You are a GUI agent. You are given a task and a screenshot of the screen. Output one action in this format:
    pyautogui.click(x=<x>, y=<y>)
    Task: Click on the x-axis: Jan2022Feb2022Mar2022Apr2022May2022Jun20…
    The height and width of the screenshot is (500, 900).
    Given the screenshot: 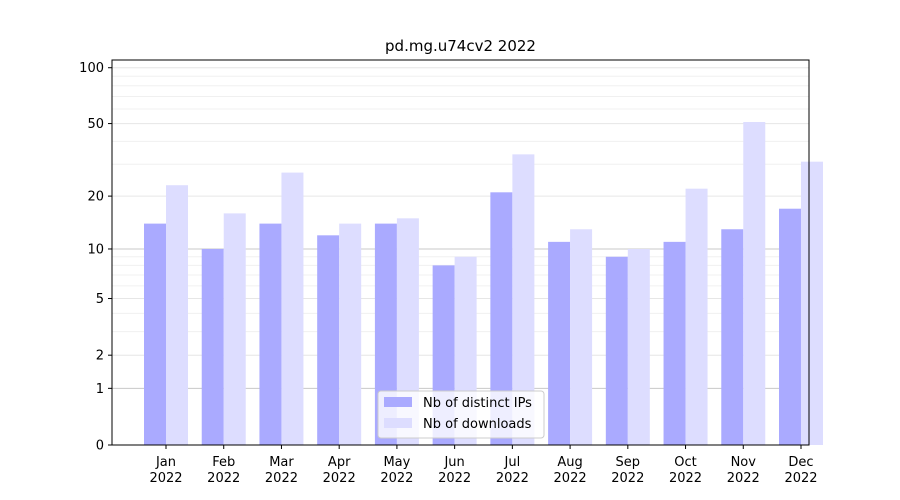 What is the action you would take?
    pyautogui.click(x=483, y=465)
    